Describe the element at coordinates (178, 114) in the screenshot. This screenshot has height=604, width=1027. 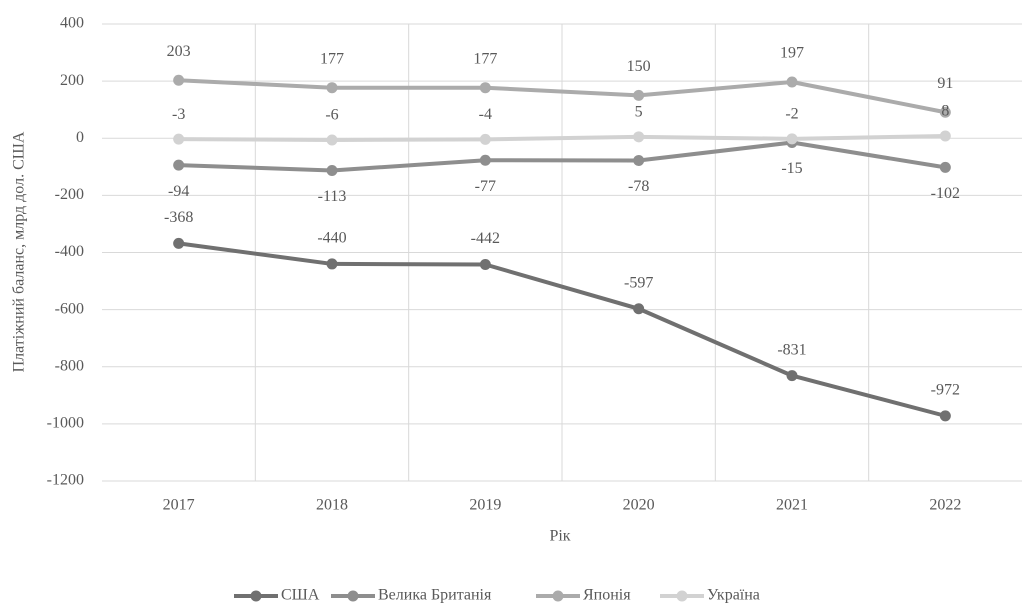
I see `data-label: -3` at that location.